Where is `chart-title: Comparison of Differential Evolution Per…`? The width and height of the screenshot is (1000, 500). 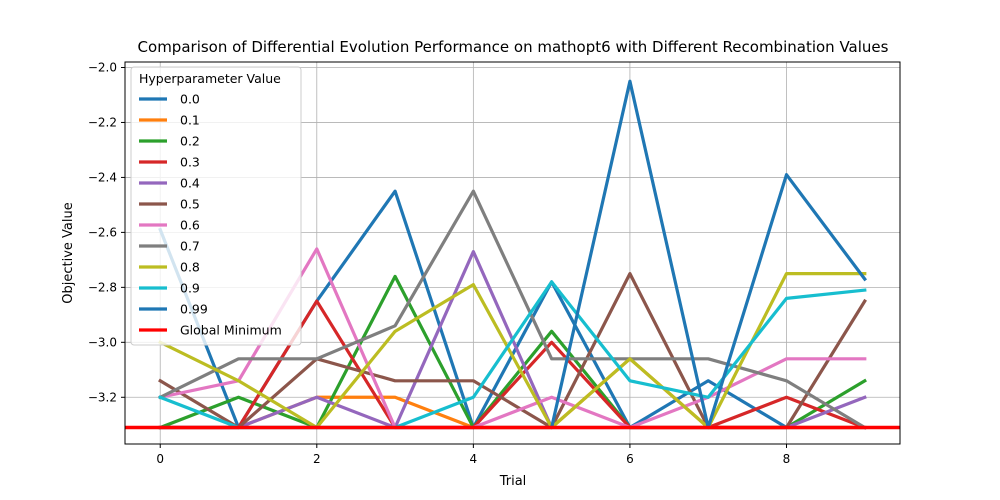
chart-title: Comparison of Differential Evolution Per… is located at coordinates (513, 47).